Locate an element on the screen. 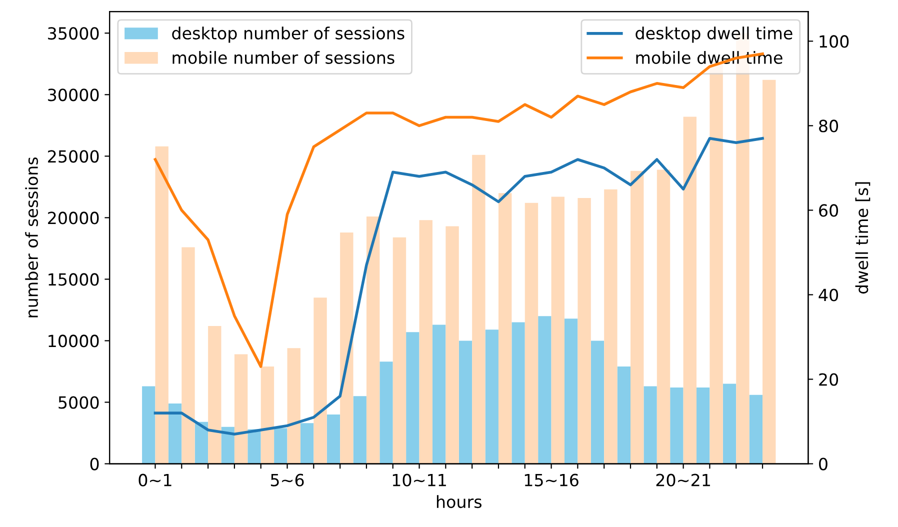 This screenshot has width=898, height=527. y-tick-label: 30000 is located at coordinates (73, 95).